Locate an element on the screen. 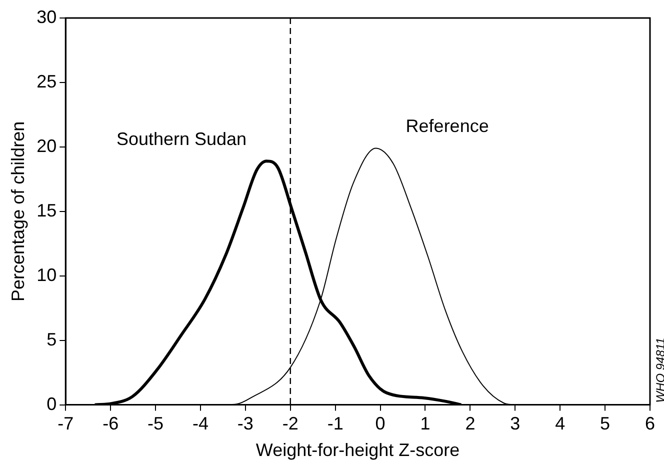 Image resolution: width=664 pixels, height=470 pixels. y-tick-label: 15 is located at coordinates (46, 210).